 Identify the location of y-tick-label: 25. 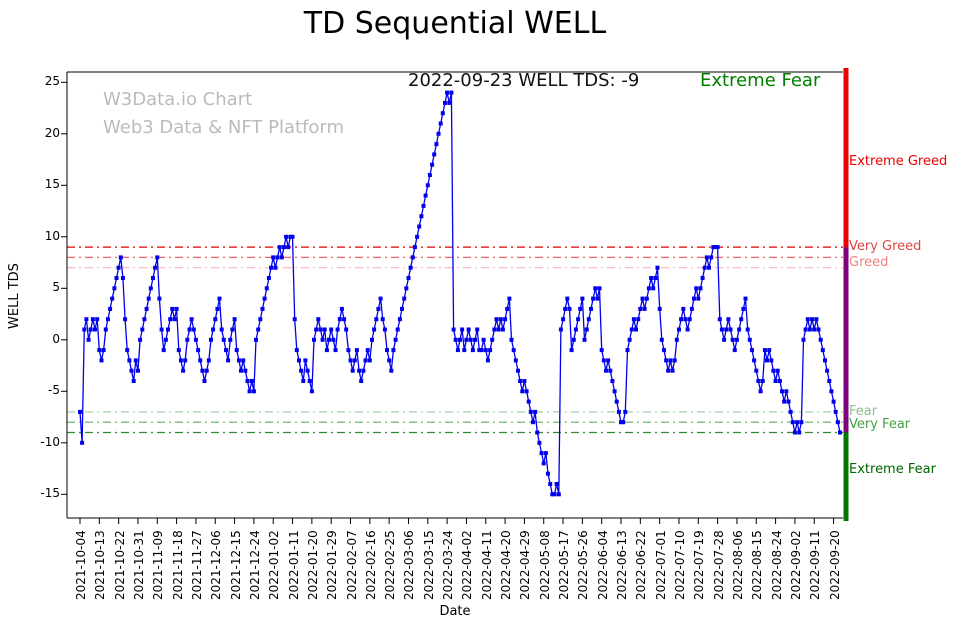
(52, 81).